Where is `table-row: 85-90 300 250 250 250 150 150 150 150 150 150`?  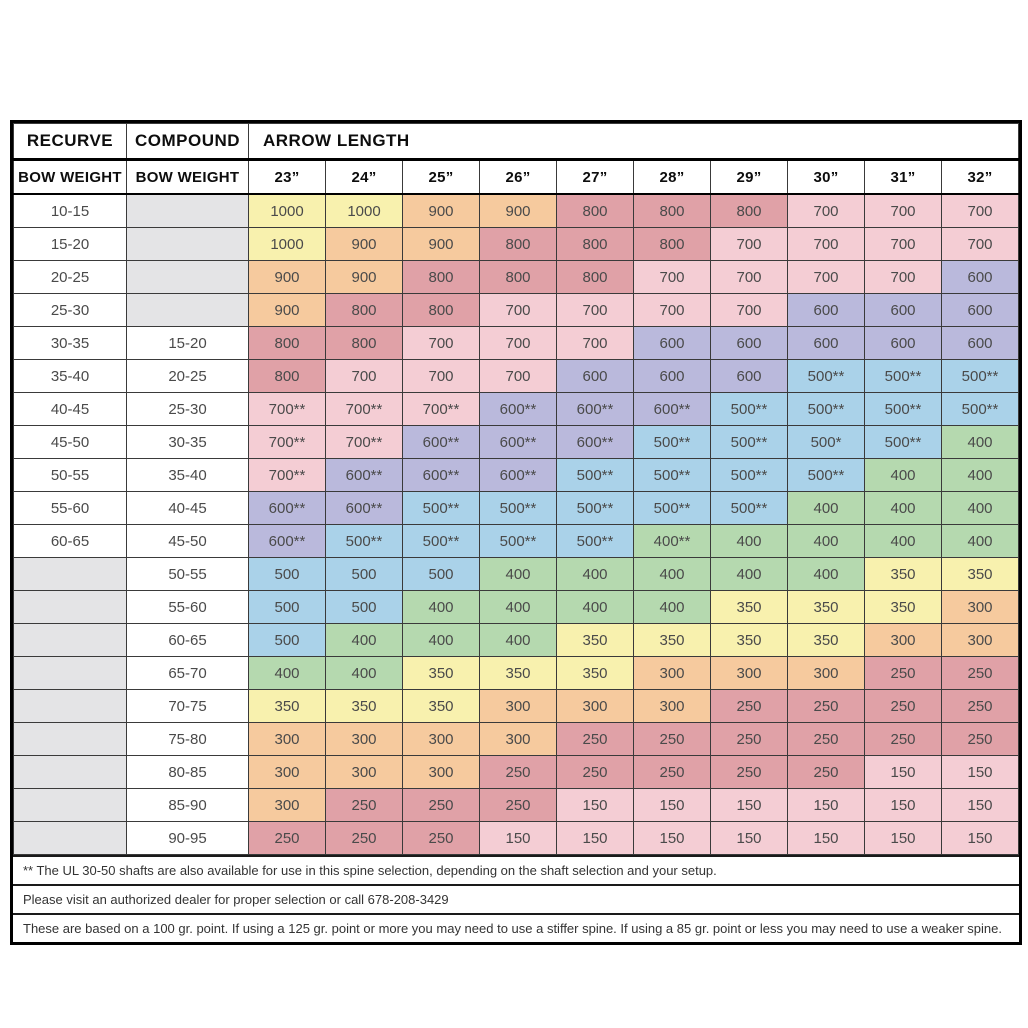
table-row: 85-90 300 250 250 250 150 150 150 150 150 150 is located at coordinates (516, 805).